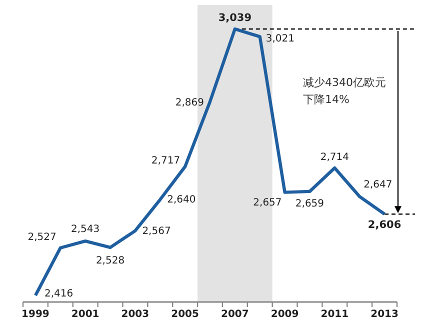 The height and width of the screenshot is (327, 426). I want to click on annotation: 下降14%, so click(326, 99).